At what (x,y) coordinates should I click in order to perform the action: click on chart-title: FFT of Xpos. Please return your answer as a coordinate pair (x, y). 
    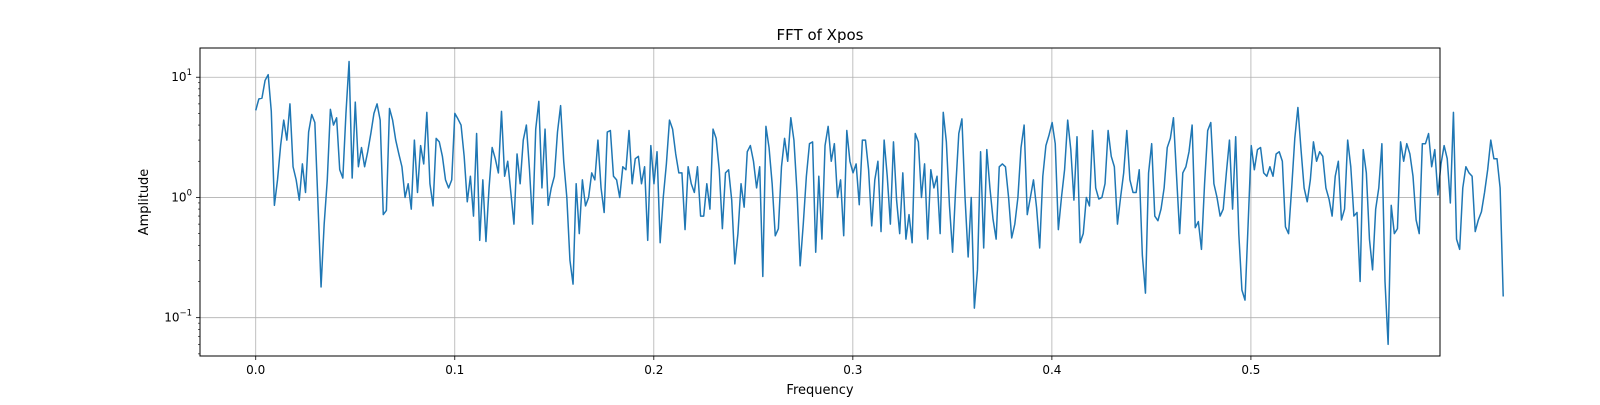
    Looking at the image, I should click on (820, 35).